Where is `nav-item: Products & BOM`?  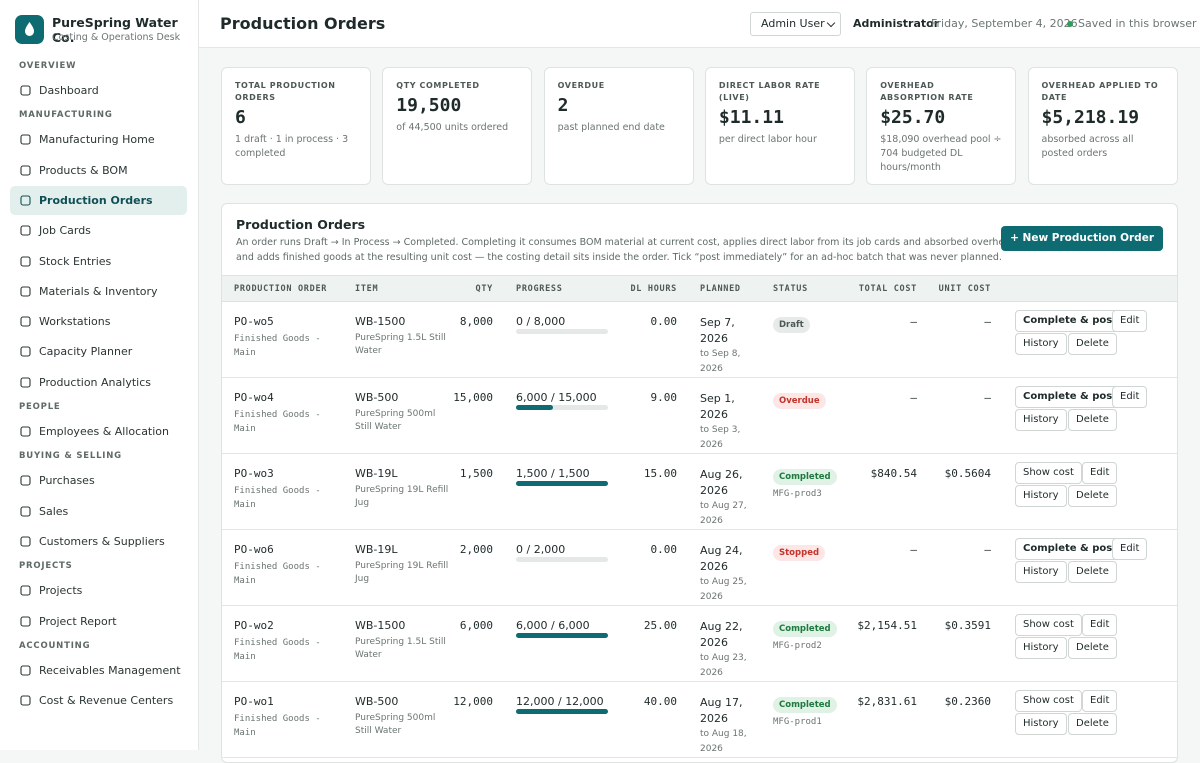
nav-item: Products & BOM is located at coordinates (98, 170).